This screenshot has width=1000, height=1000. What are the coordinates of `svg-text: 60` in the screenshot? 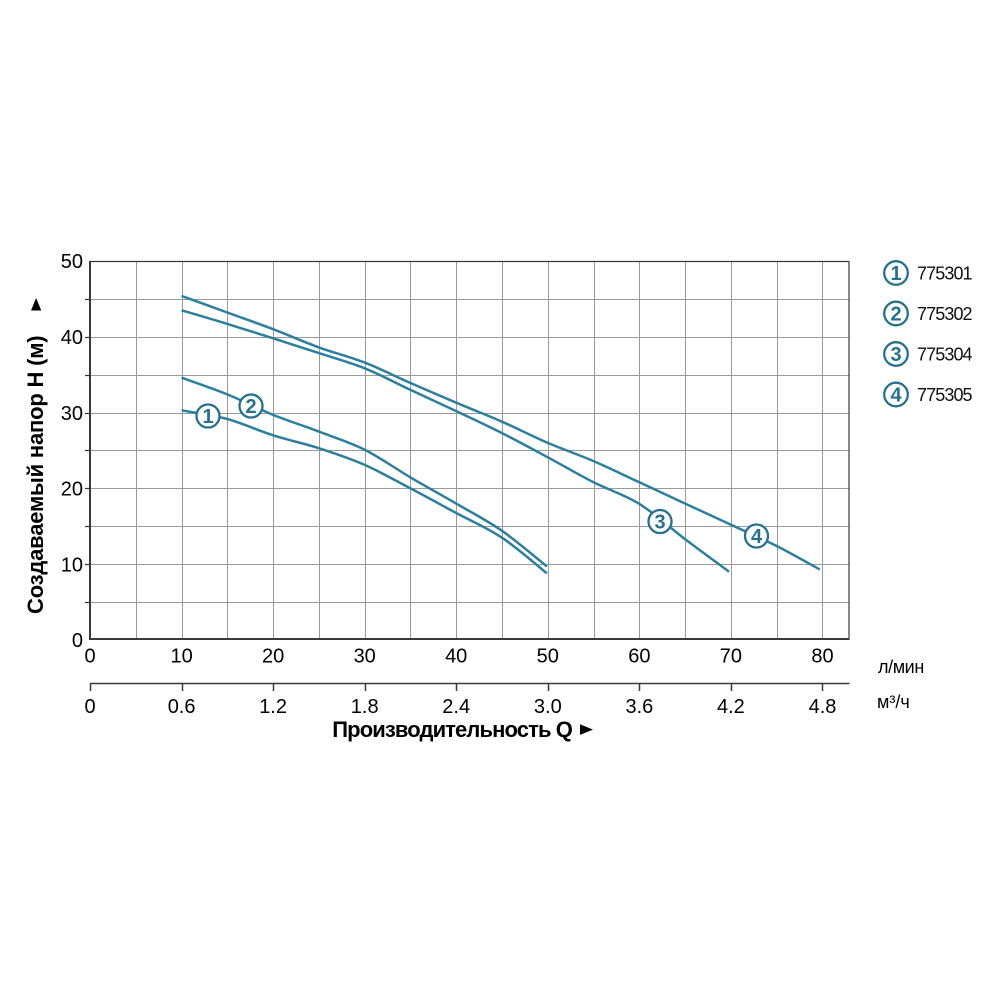 It's located at (639, 657).